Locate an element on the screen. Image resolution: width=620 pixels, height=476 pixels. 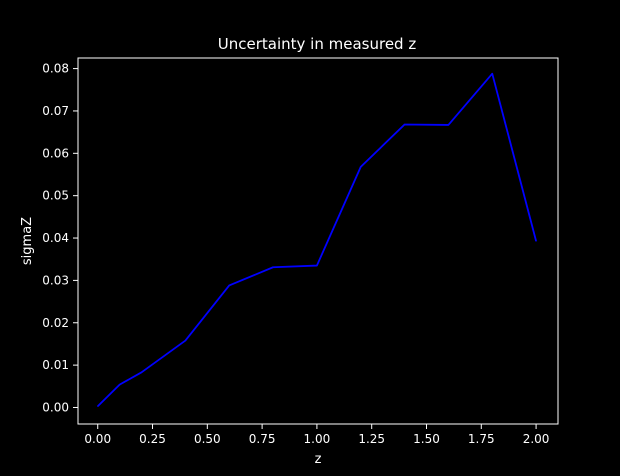
x-tick-label: 0.75 is located at coordinates (262, 439).